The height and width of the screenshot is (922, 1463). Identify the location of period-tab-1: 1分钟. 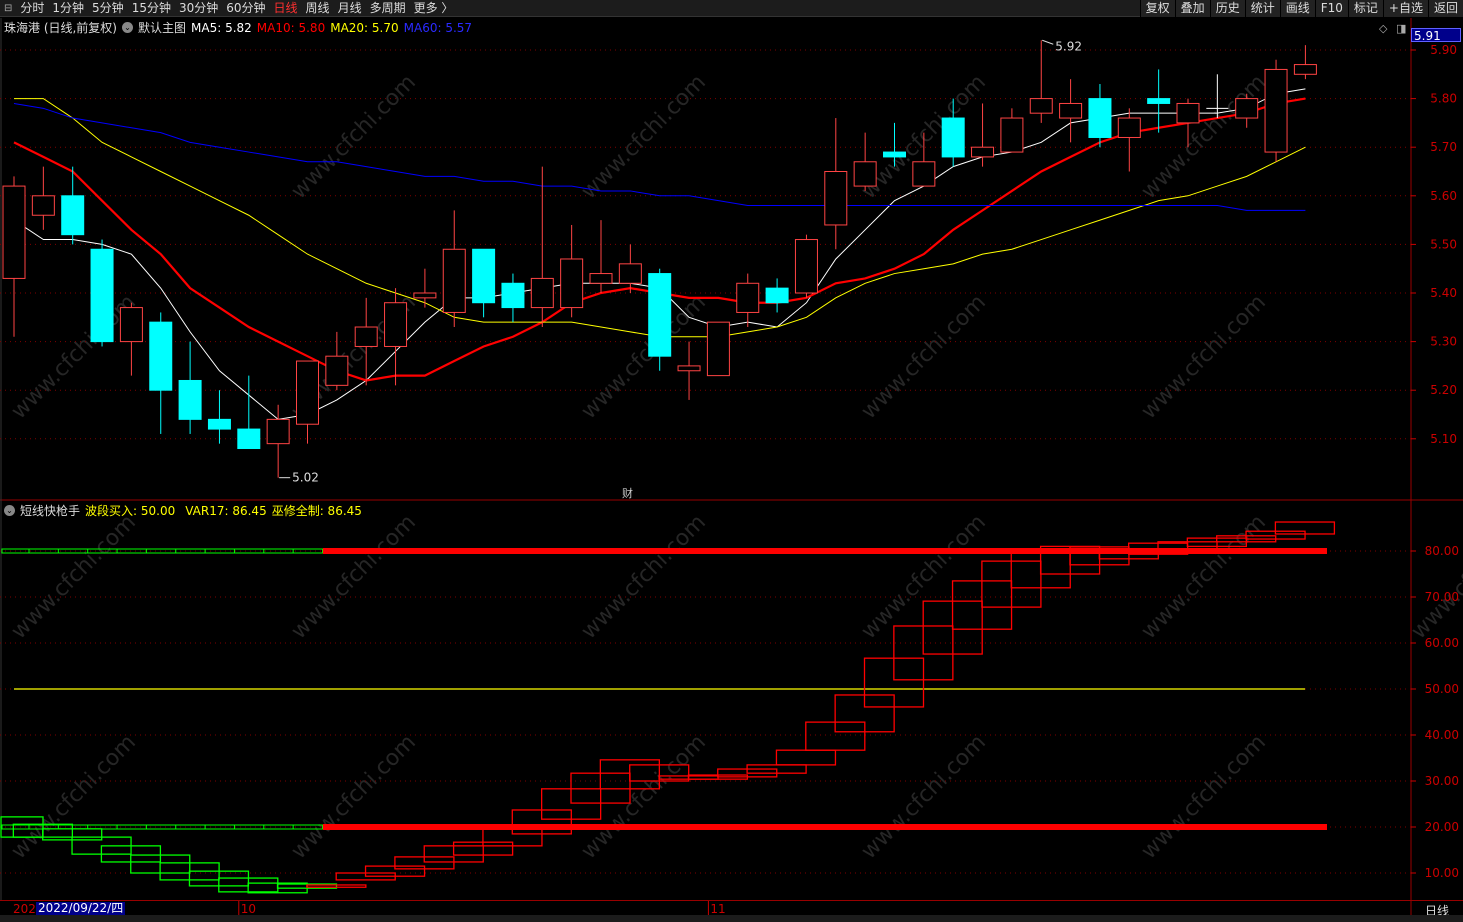
(68, 7).